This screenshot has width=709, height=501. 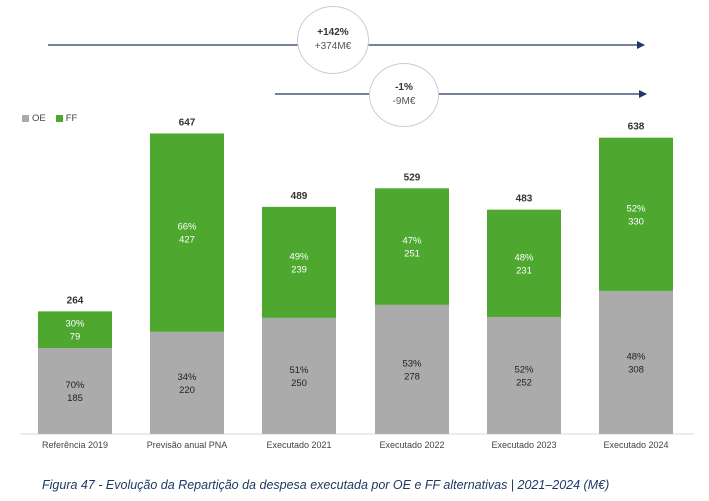 I want to click on label-total-1: 647, so click(x=187, y=122).